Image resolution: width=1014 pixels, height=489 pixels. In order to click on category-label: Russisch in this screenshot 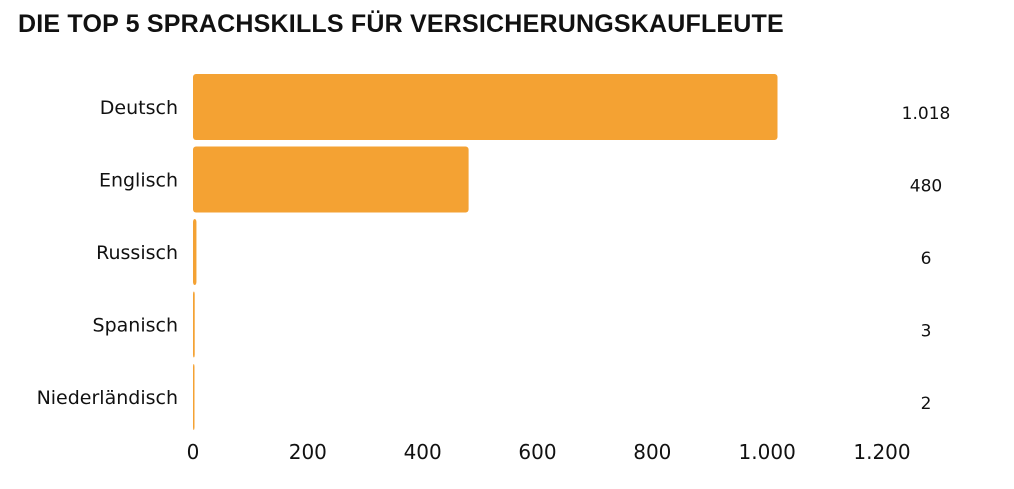, I will do `click(137, 253)`.